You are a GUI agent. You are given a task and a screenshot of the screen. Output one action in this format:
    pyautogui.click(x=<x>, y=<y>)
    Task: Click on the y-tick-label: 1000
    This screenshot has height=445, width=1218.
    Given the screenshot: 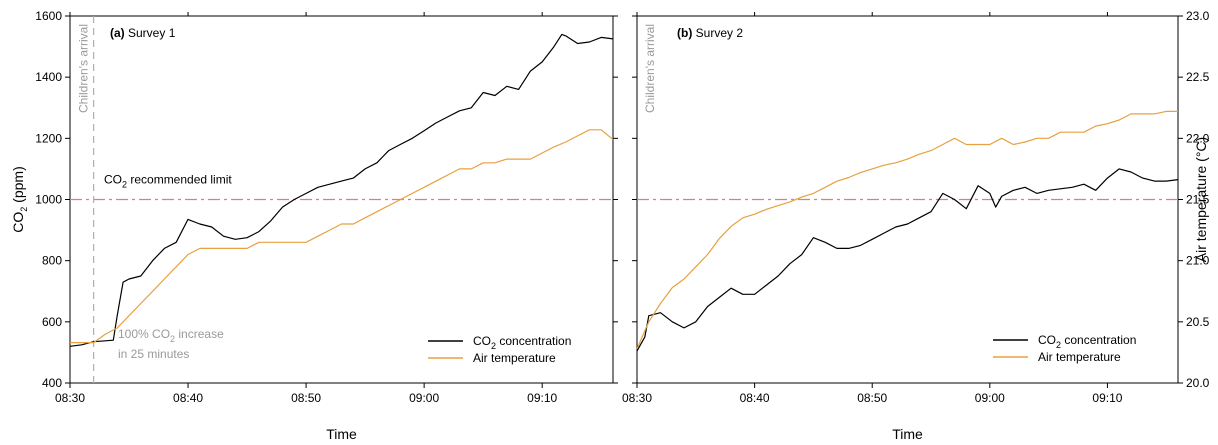 What is the action you would take?
    pyautogui.click(x=48, y=200)
    